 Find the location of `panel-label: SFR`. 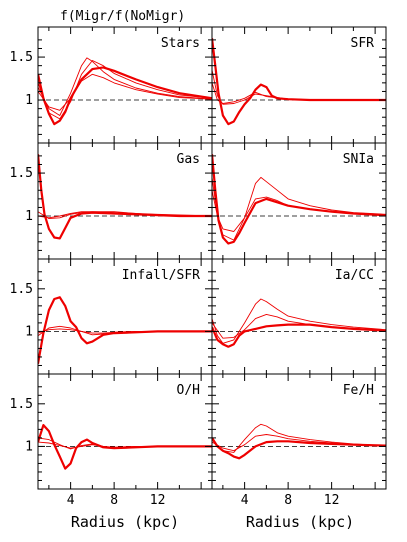

panel-label: SFR is located at coordinates (363, 43).